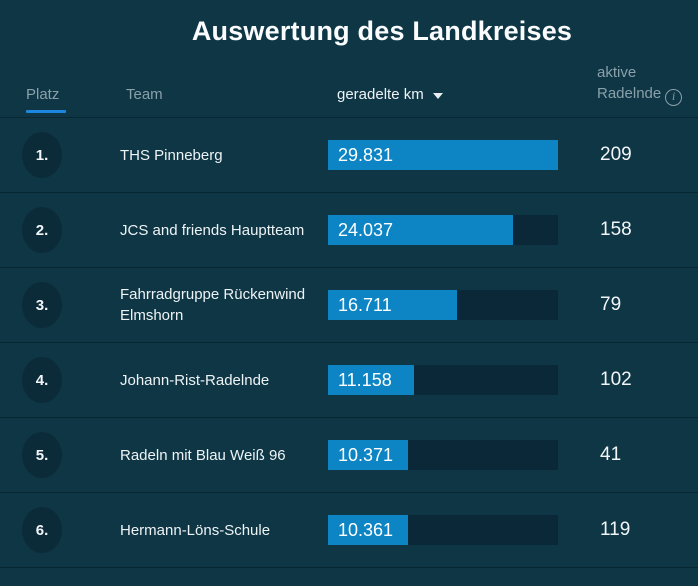 The height and width of the screenshot is (586, 698). What do you see at coordinates (144, 94) in the screenshot?
I see `column-header-team: Team` at bounding box center [144, 94].